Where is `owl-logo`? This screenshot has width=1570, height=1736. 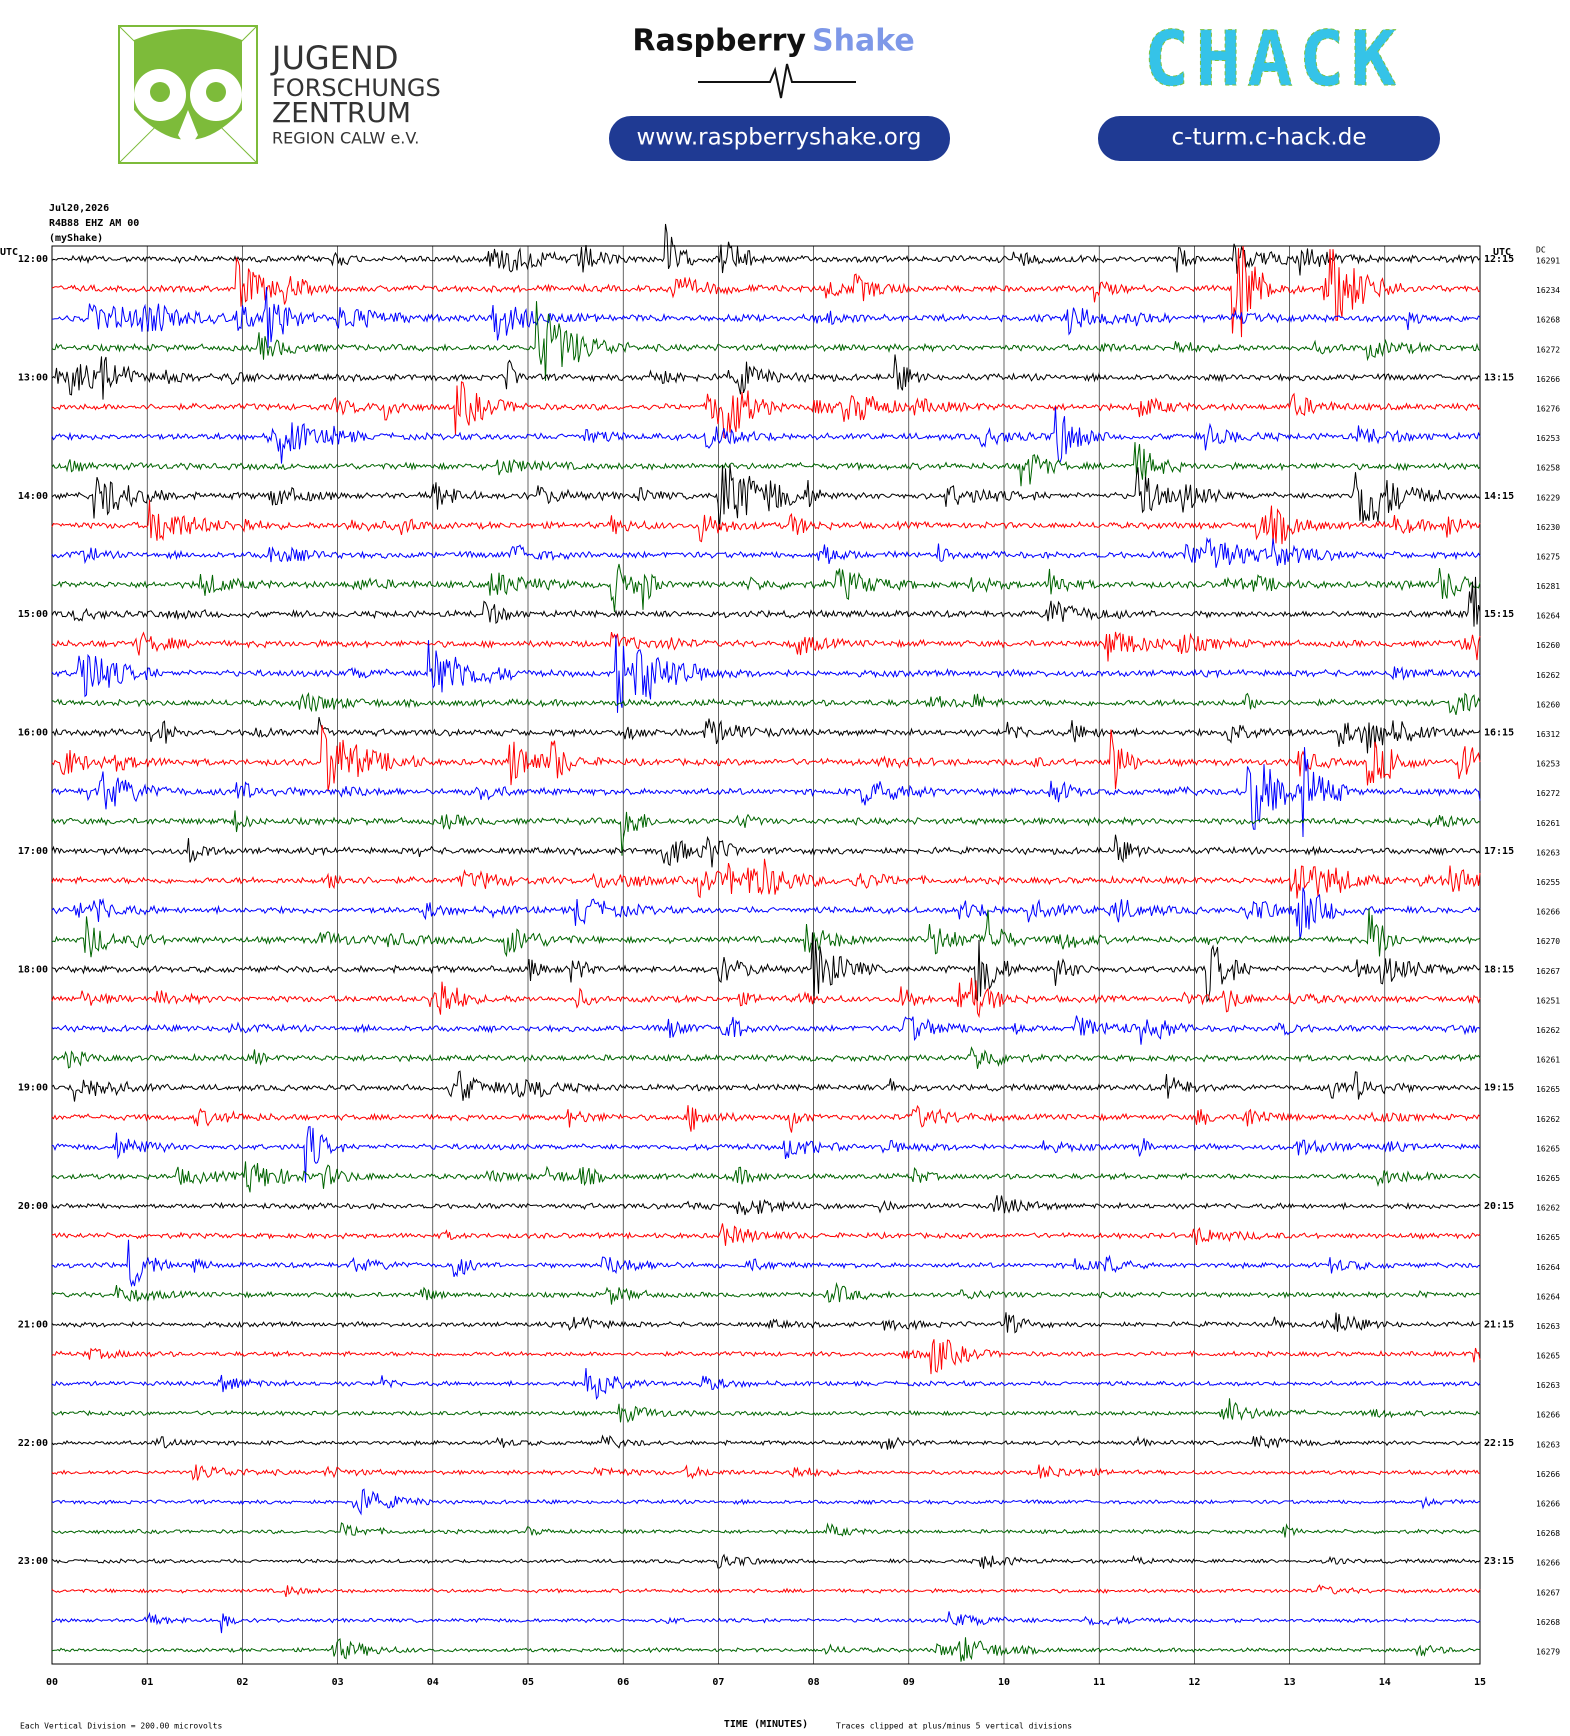 owl-logo is located at coordinates (188, 94).